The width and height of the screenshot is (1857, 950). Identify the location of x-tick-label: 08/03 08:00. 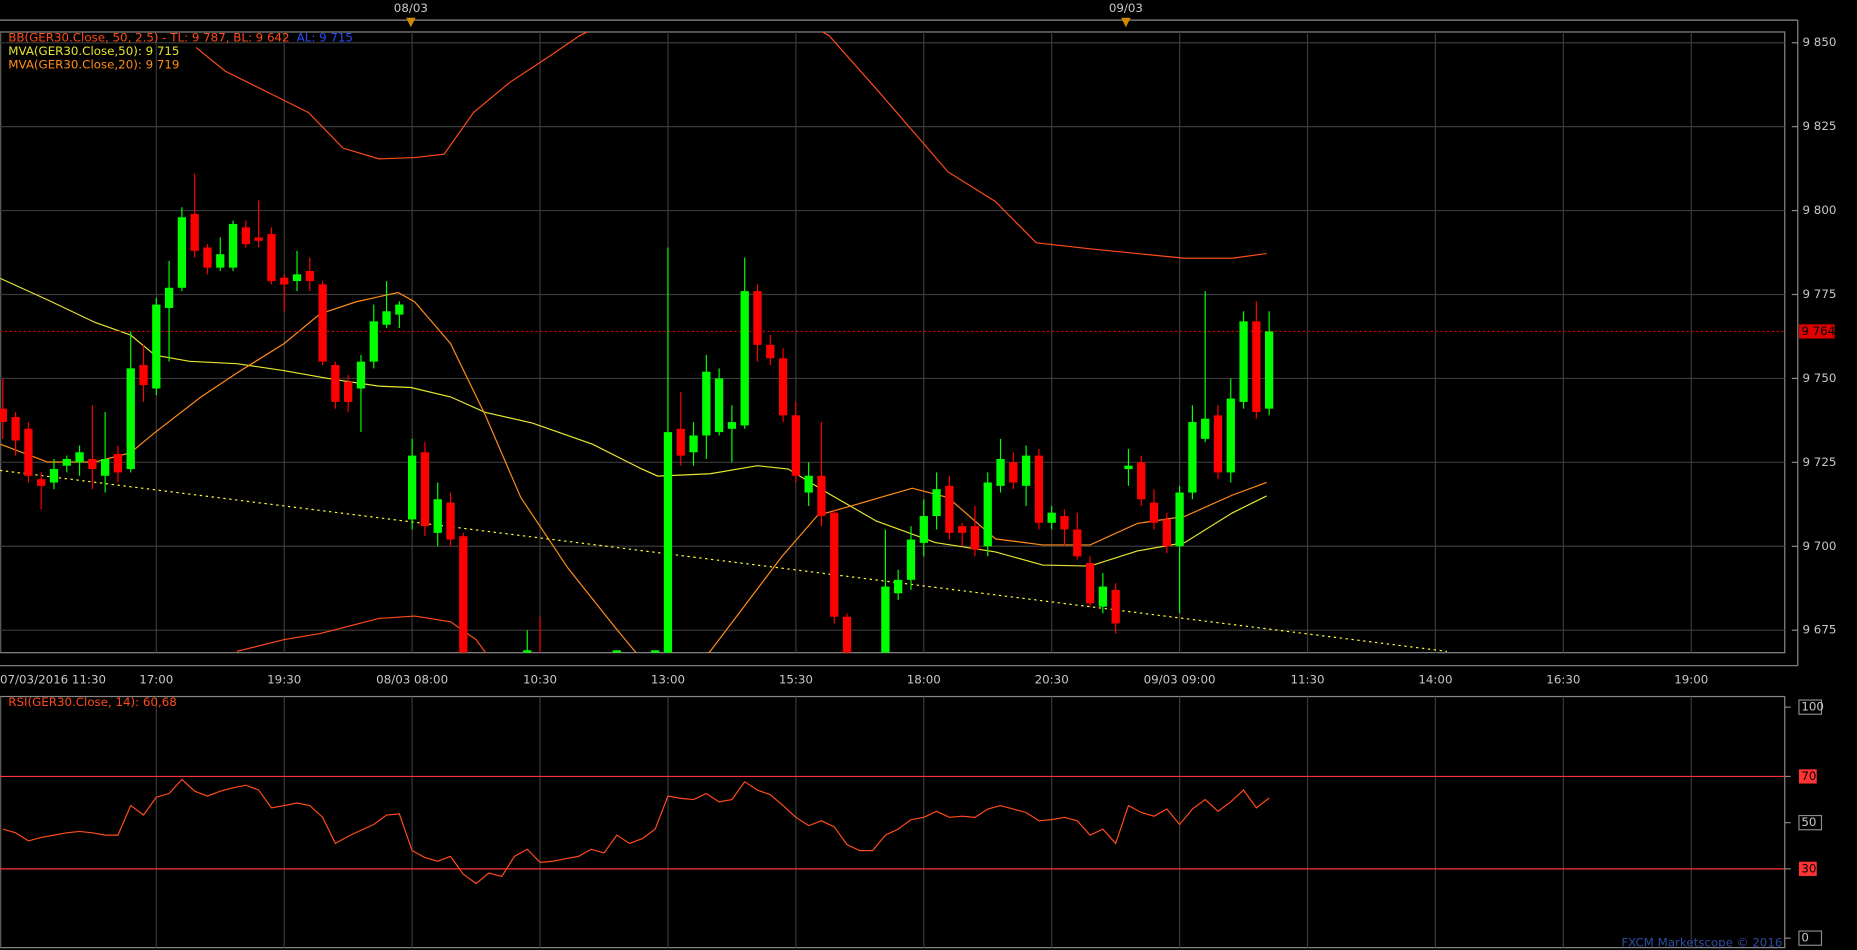
(412, 679).